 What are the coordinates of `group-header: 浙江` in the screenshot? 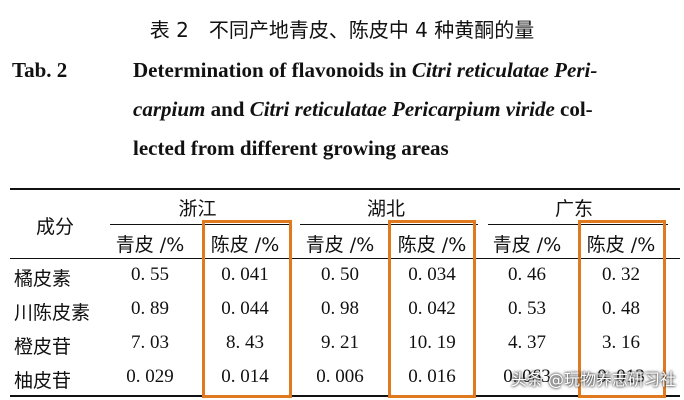 It's located at (197, 209).